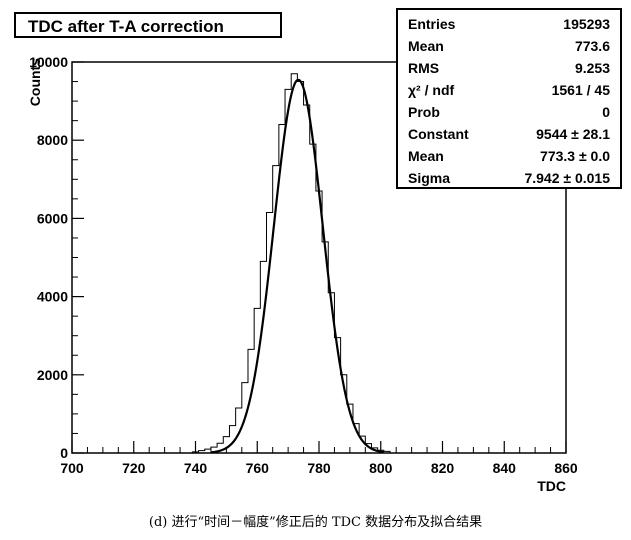 The image size is (631, 540). What do you see at coordinates (148, 25) in the screenshot?
I see `chart-title: TDC after T-A correction` at bounding box center [148, 25].